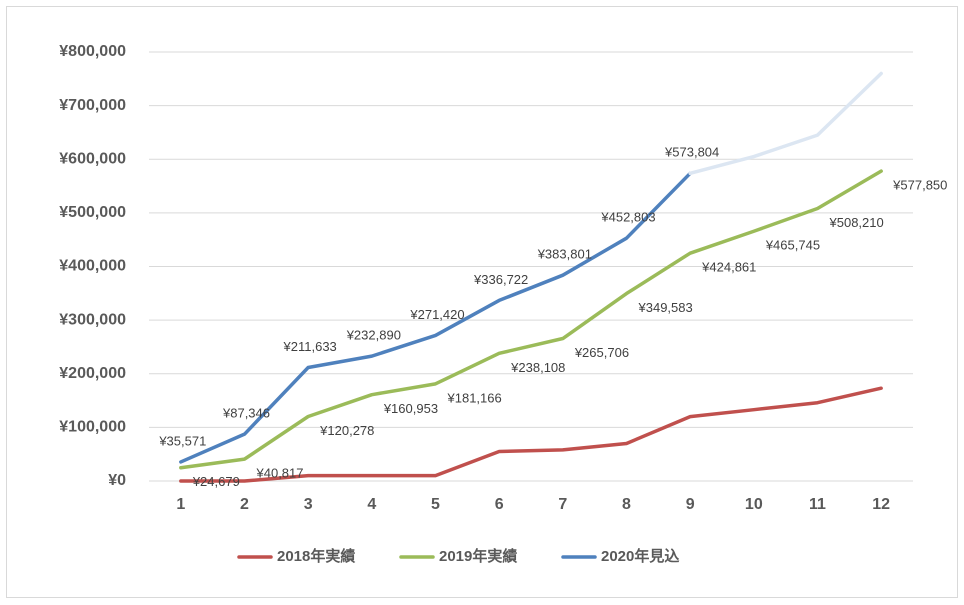  Describe the element at coordinates (640, 556) in the screenshot. I see `legend-label: 2020年見込` at that location.